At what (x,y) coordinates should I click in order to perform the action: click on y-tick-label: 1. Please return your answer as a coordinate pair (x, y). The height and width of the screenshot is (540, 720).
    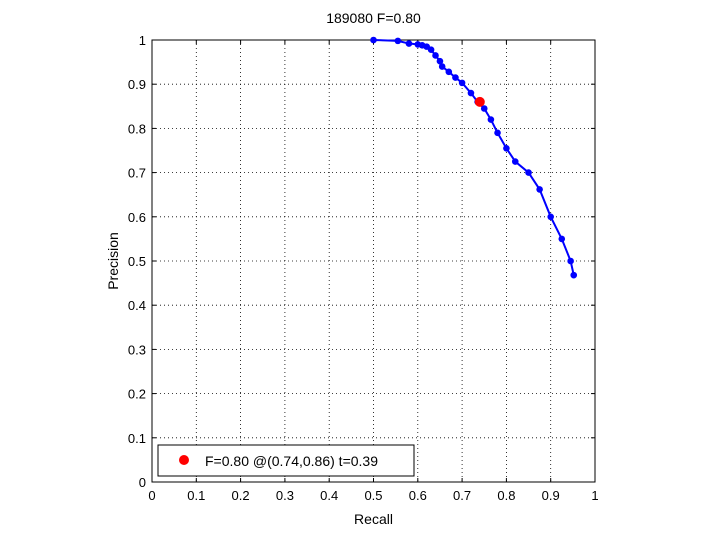
    Looking at the image, I should click on (142, 40).